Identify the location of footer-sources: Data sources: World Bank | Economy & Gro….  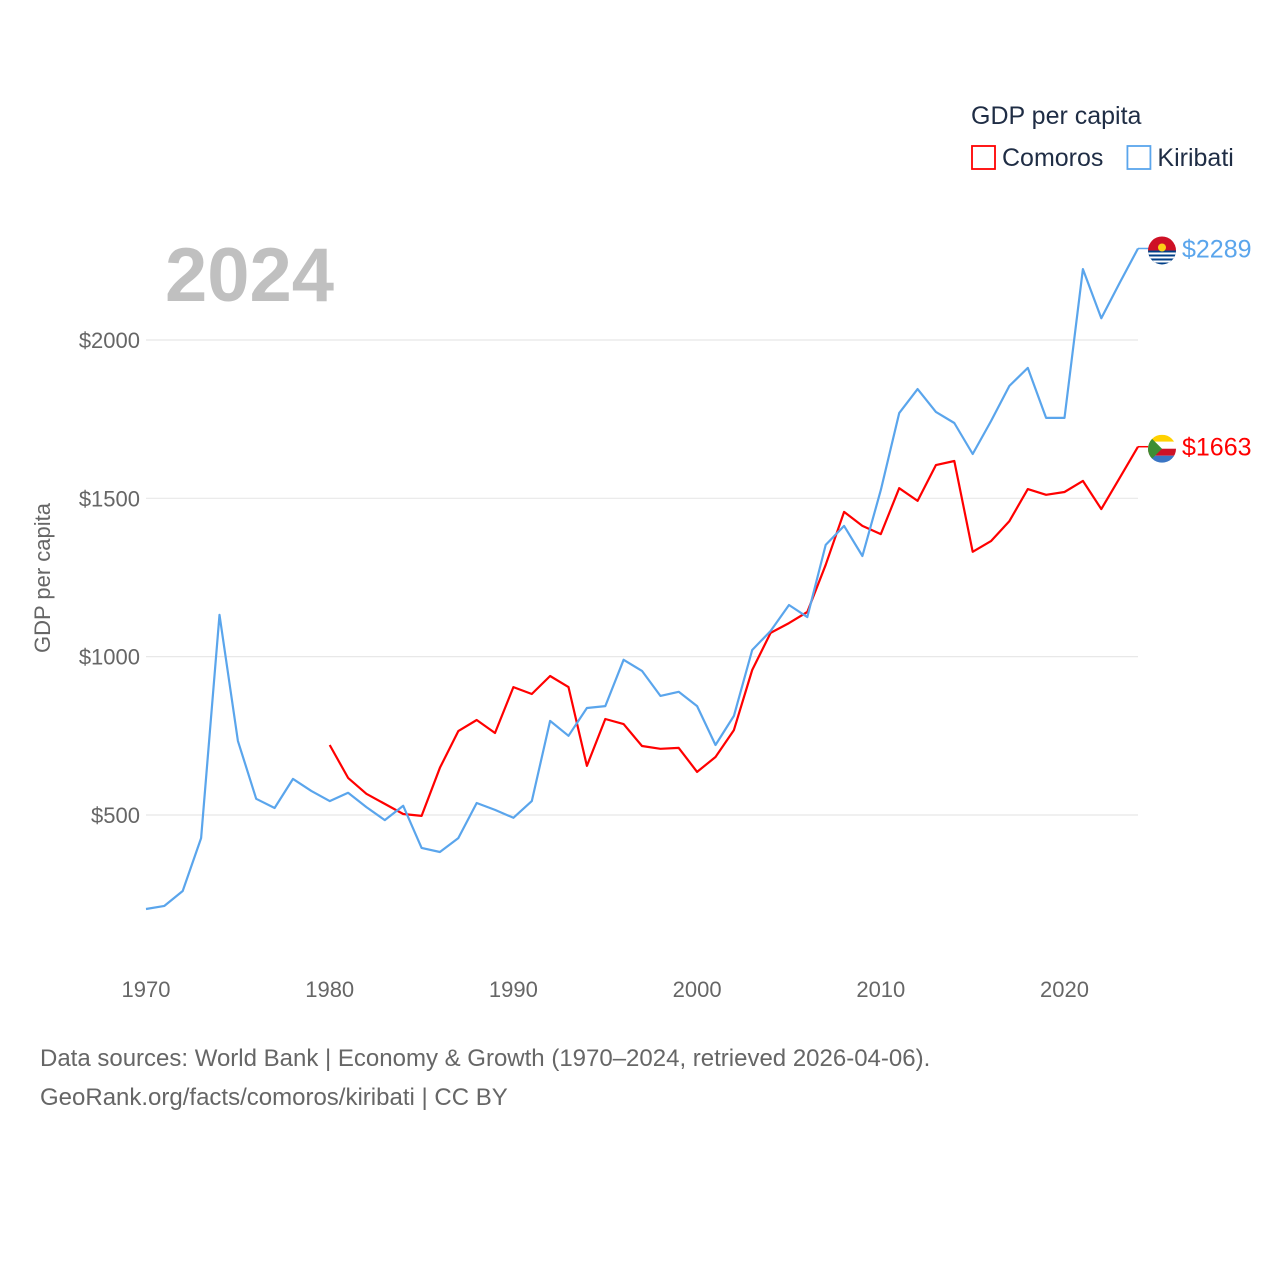
(485, 1058).